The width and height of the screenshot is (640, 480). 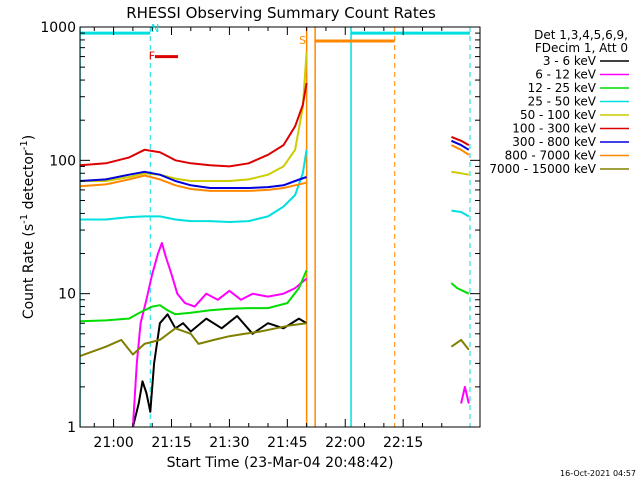 What do you see at coordinates (29, 271) in the screenshot?
I see `y-axis-label-main: Count Rate (s` at bounding box center [29, 271].